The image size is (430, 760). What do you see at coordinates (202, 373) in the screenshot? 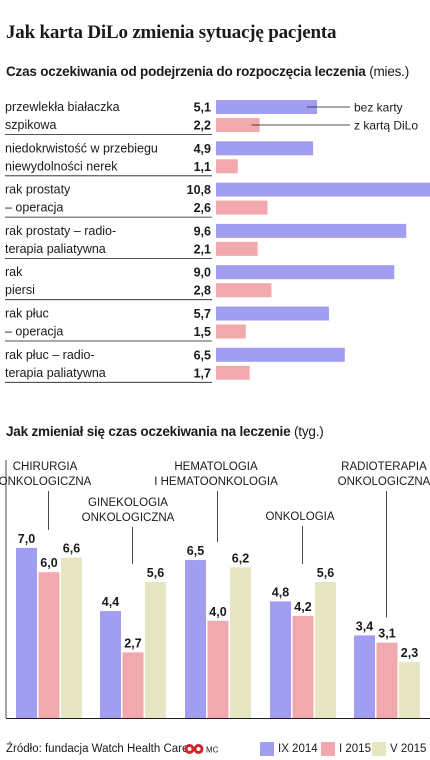
I see `value-label-6-1: 1,7` at bounding box center [202, 373].